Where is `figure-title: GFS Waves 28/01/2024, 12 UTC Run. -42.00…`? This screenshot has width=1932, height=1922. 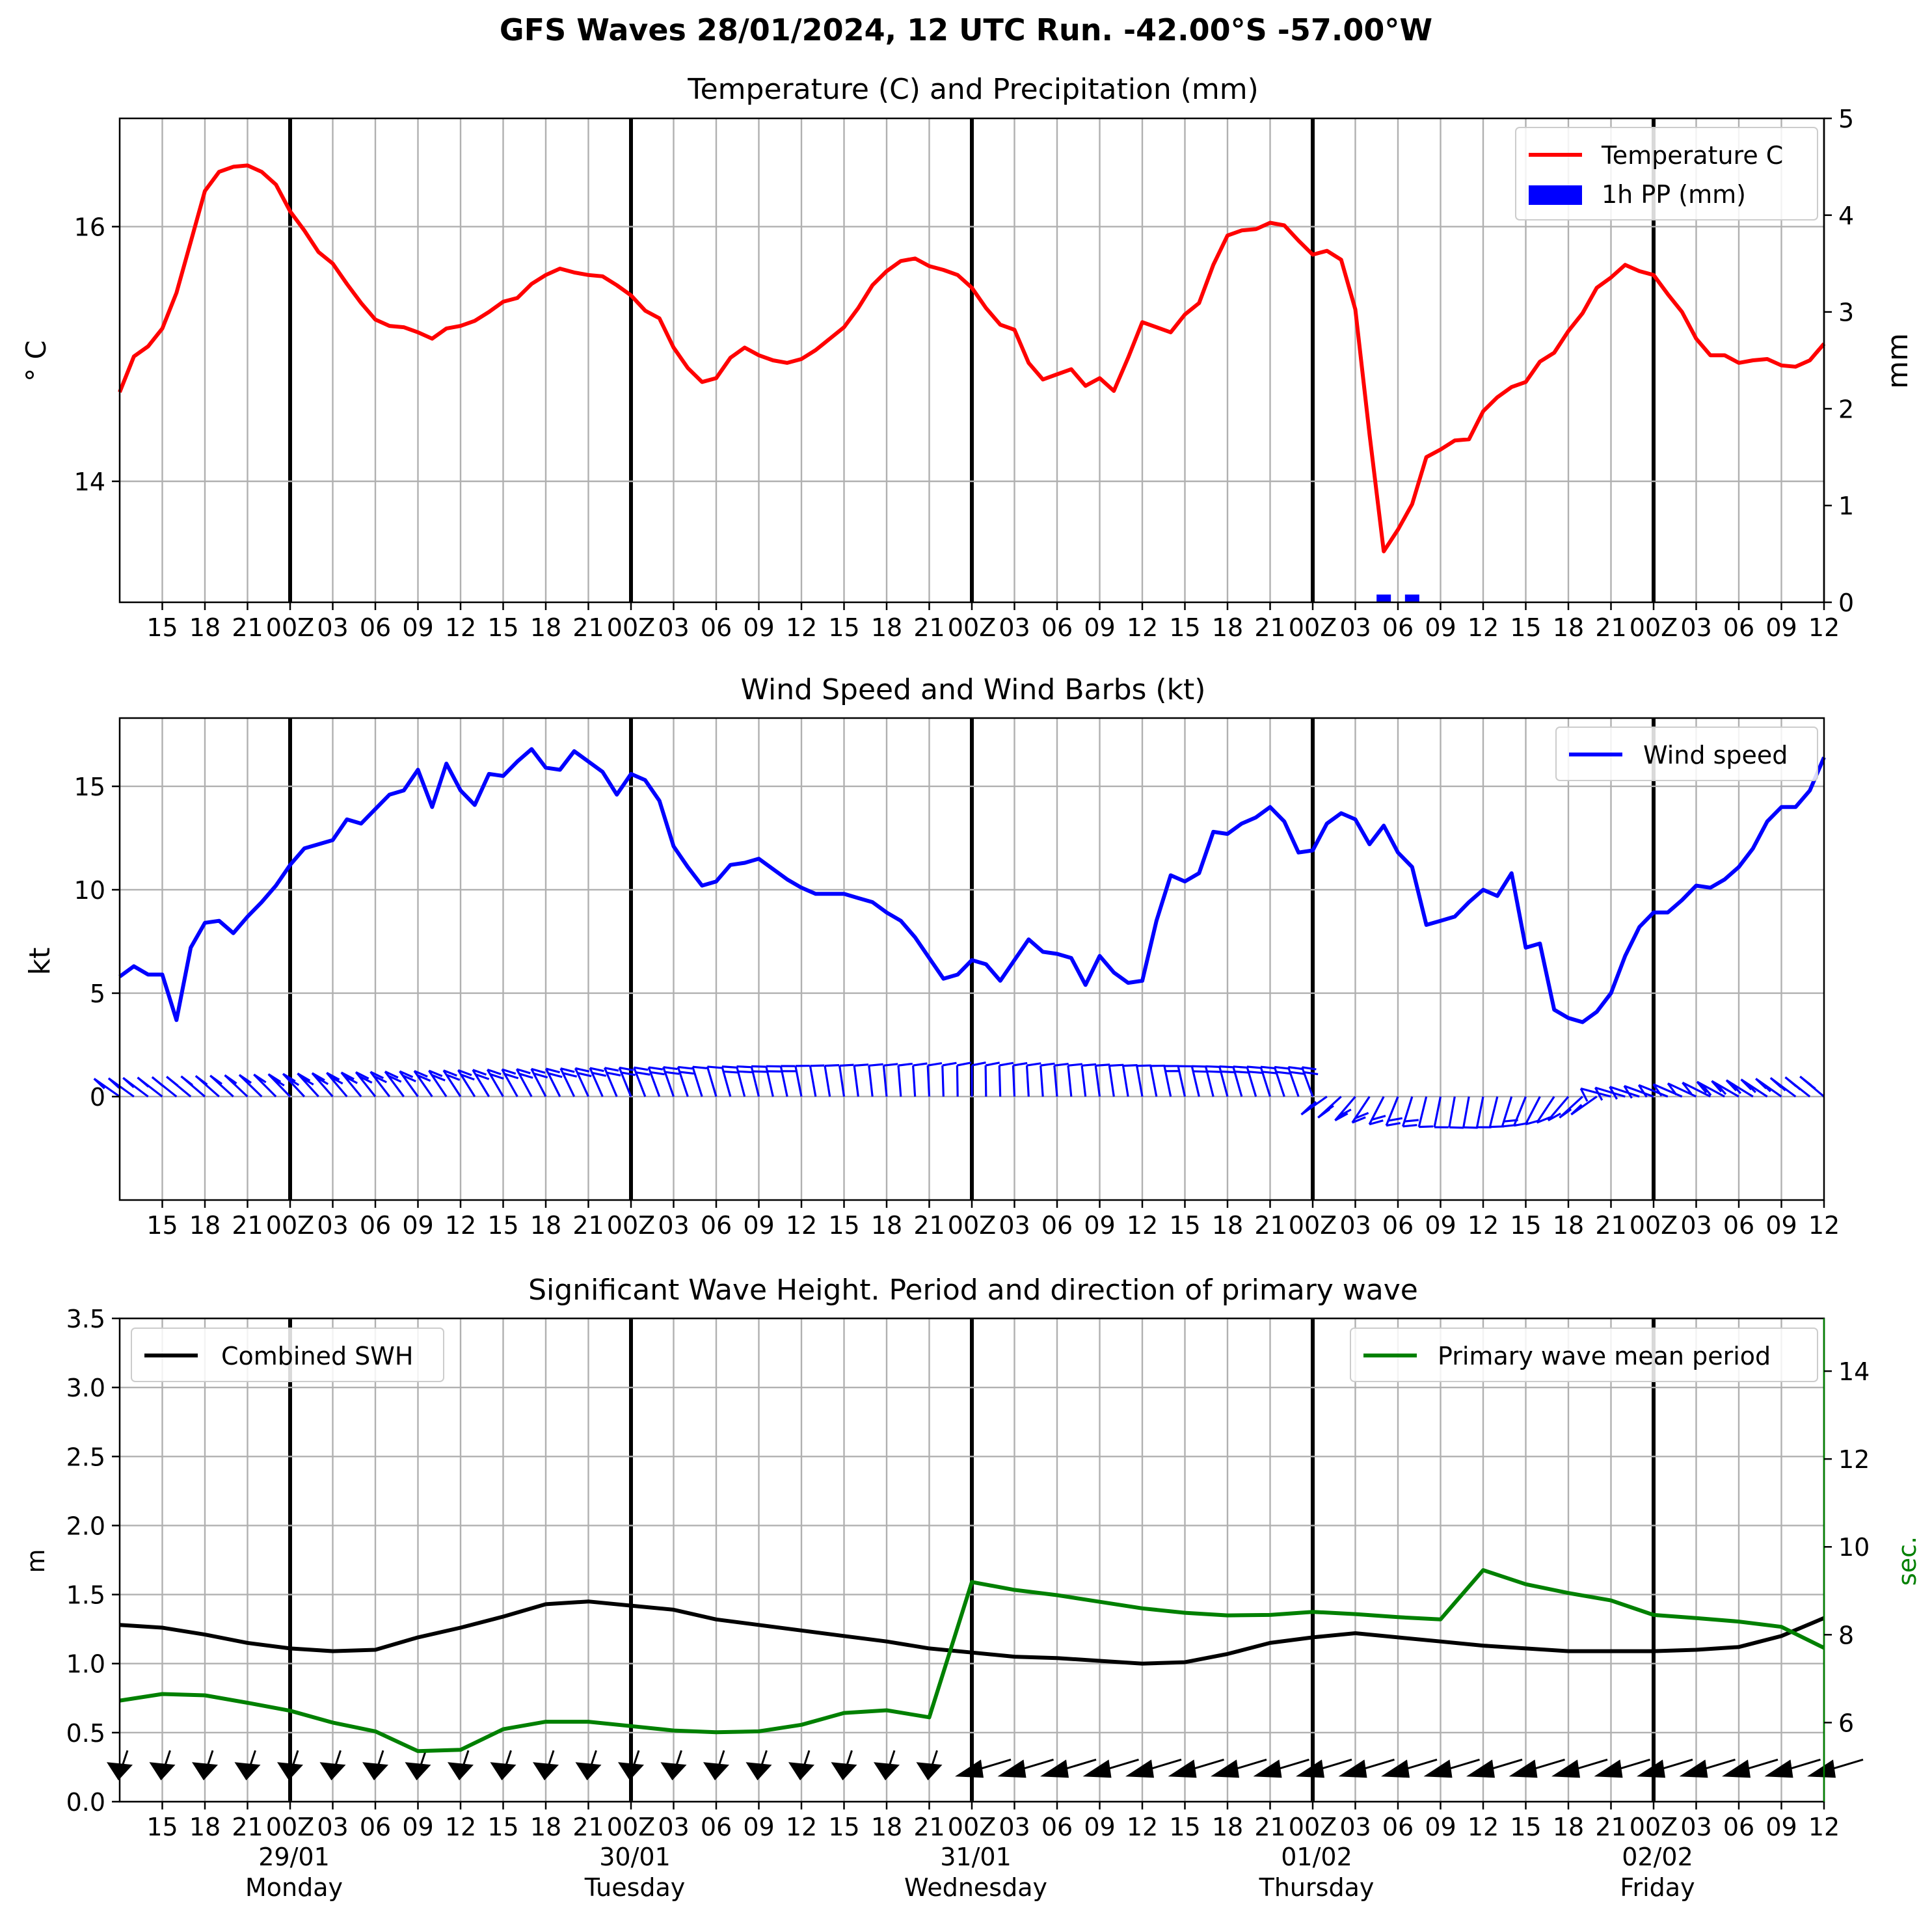 figure-title: GFS Waves 28/01/2024, 12 UTC Run. -42.00… is located at coordinates (966, 29).